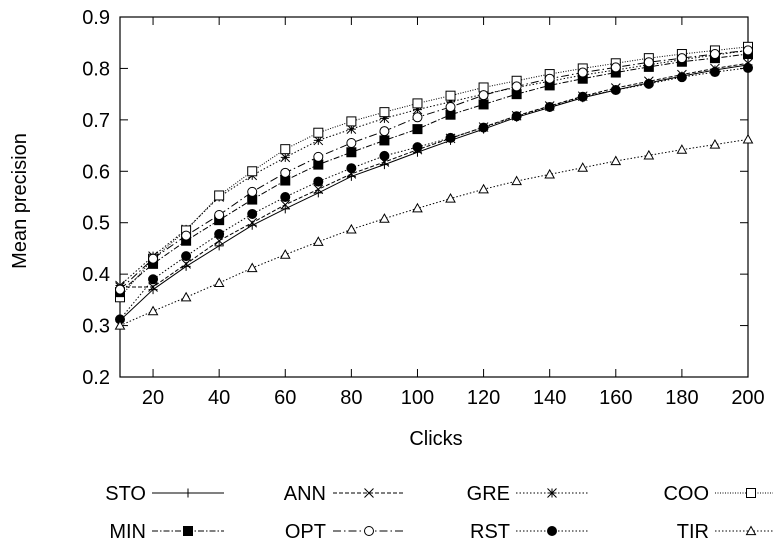 The height and width of the screenshot is (554, 773). Describe the element at coordinates (483, 398) in the screenshot. I see `x-tick-label: 120` at that location.